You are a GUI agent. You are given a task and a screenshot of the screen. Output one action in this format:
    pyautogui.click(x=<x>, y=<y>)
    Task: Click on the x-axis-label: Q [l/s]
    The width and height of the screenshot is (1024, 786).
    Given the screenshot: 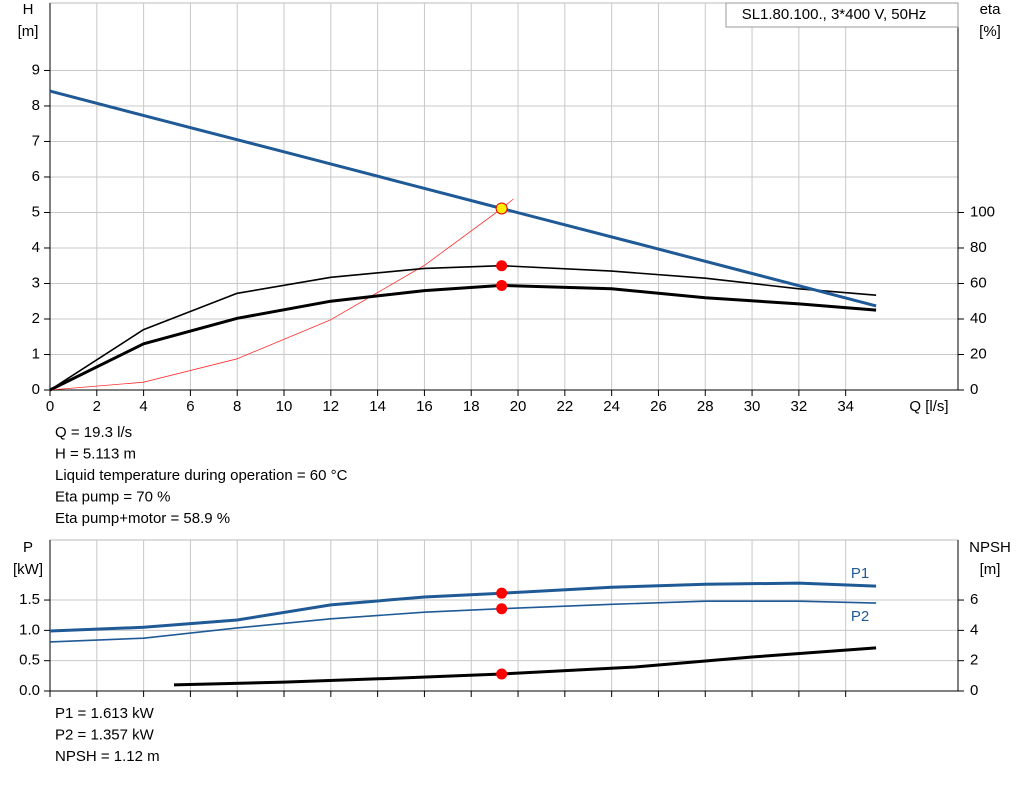 What is the action you would take?
    pyautogui.click(x=928, y=406)
    